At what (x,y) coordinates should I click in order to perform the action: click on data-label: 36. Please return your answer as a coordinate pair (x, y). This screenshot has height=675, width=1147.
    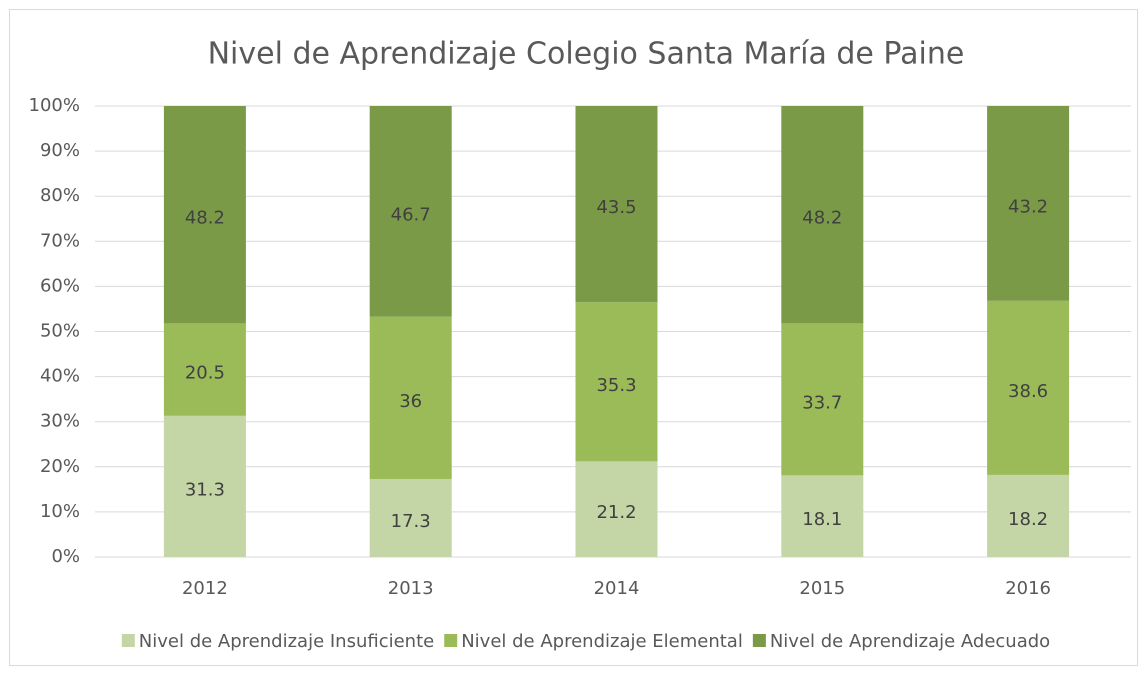
    Looking at the image, I should click on (410, 401).